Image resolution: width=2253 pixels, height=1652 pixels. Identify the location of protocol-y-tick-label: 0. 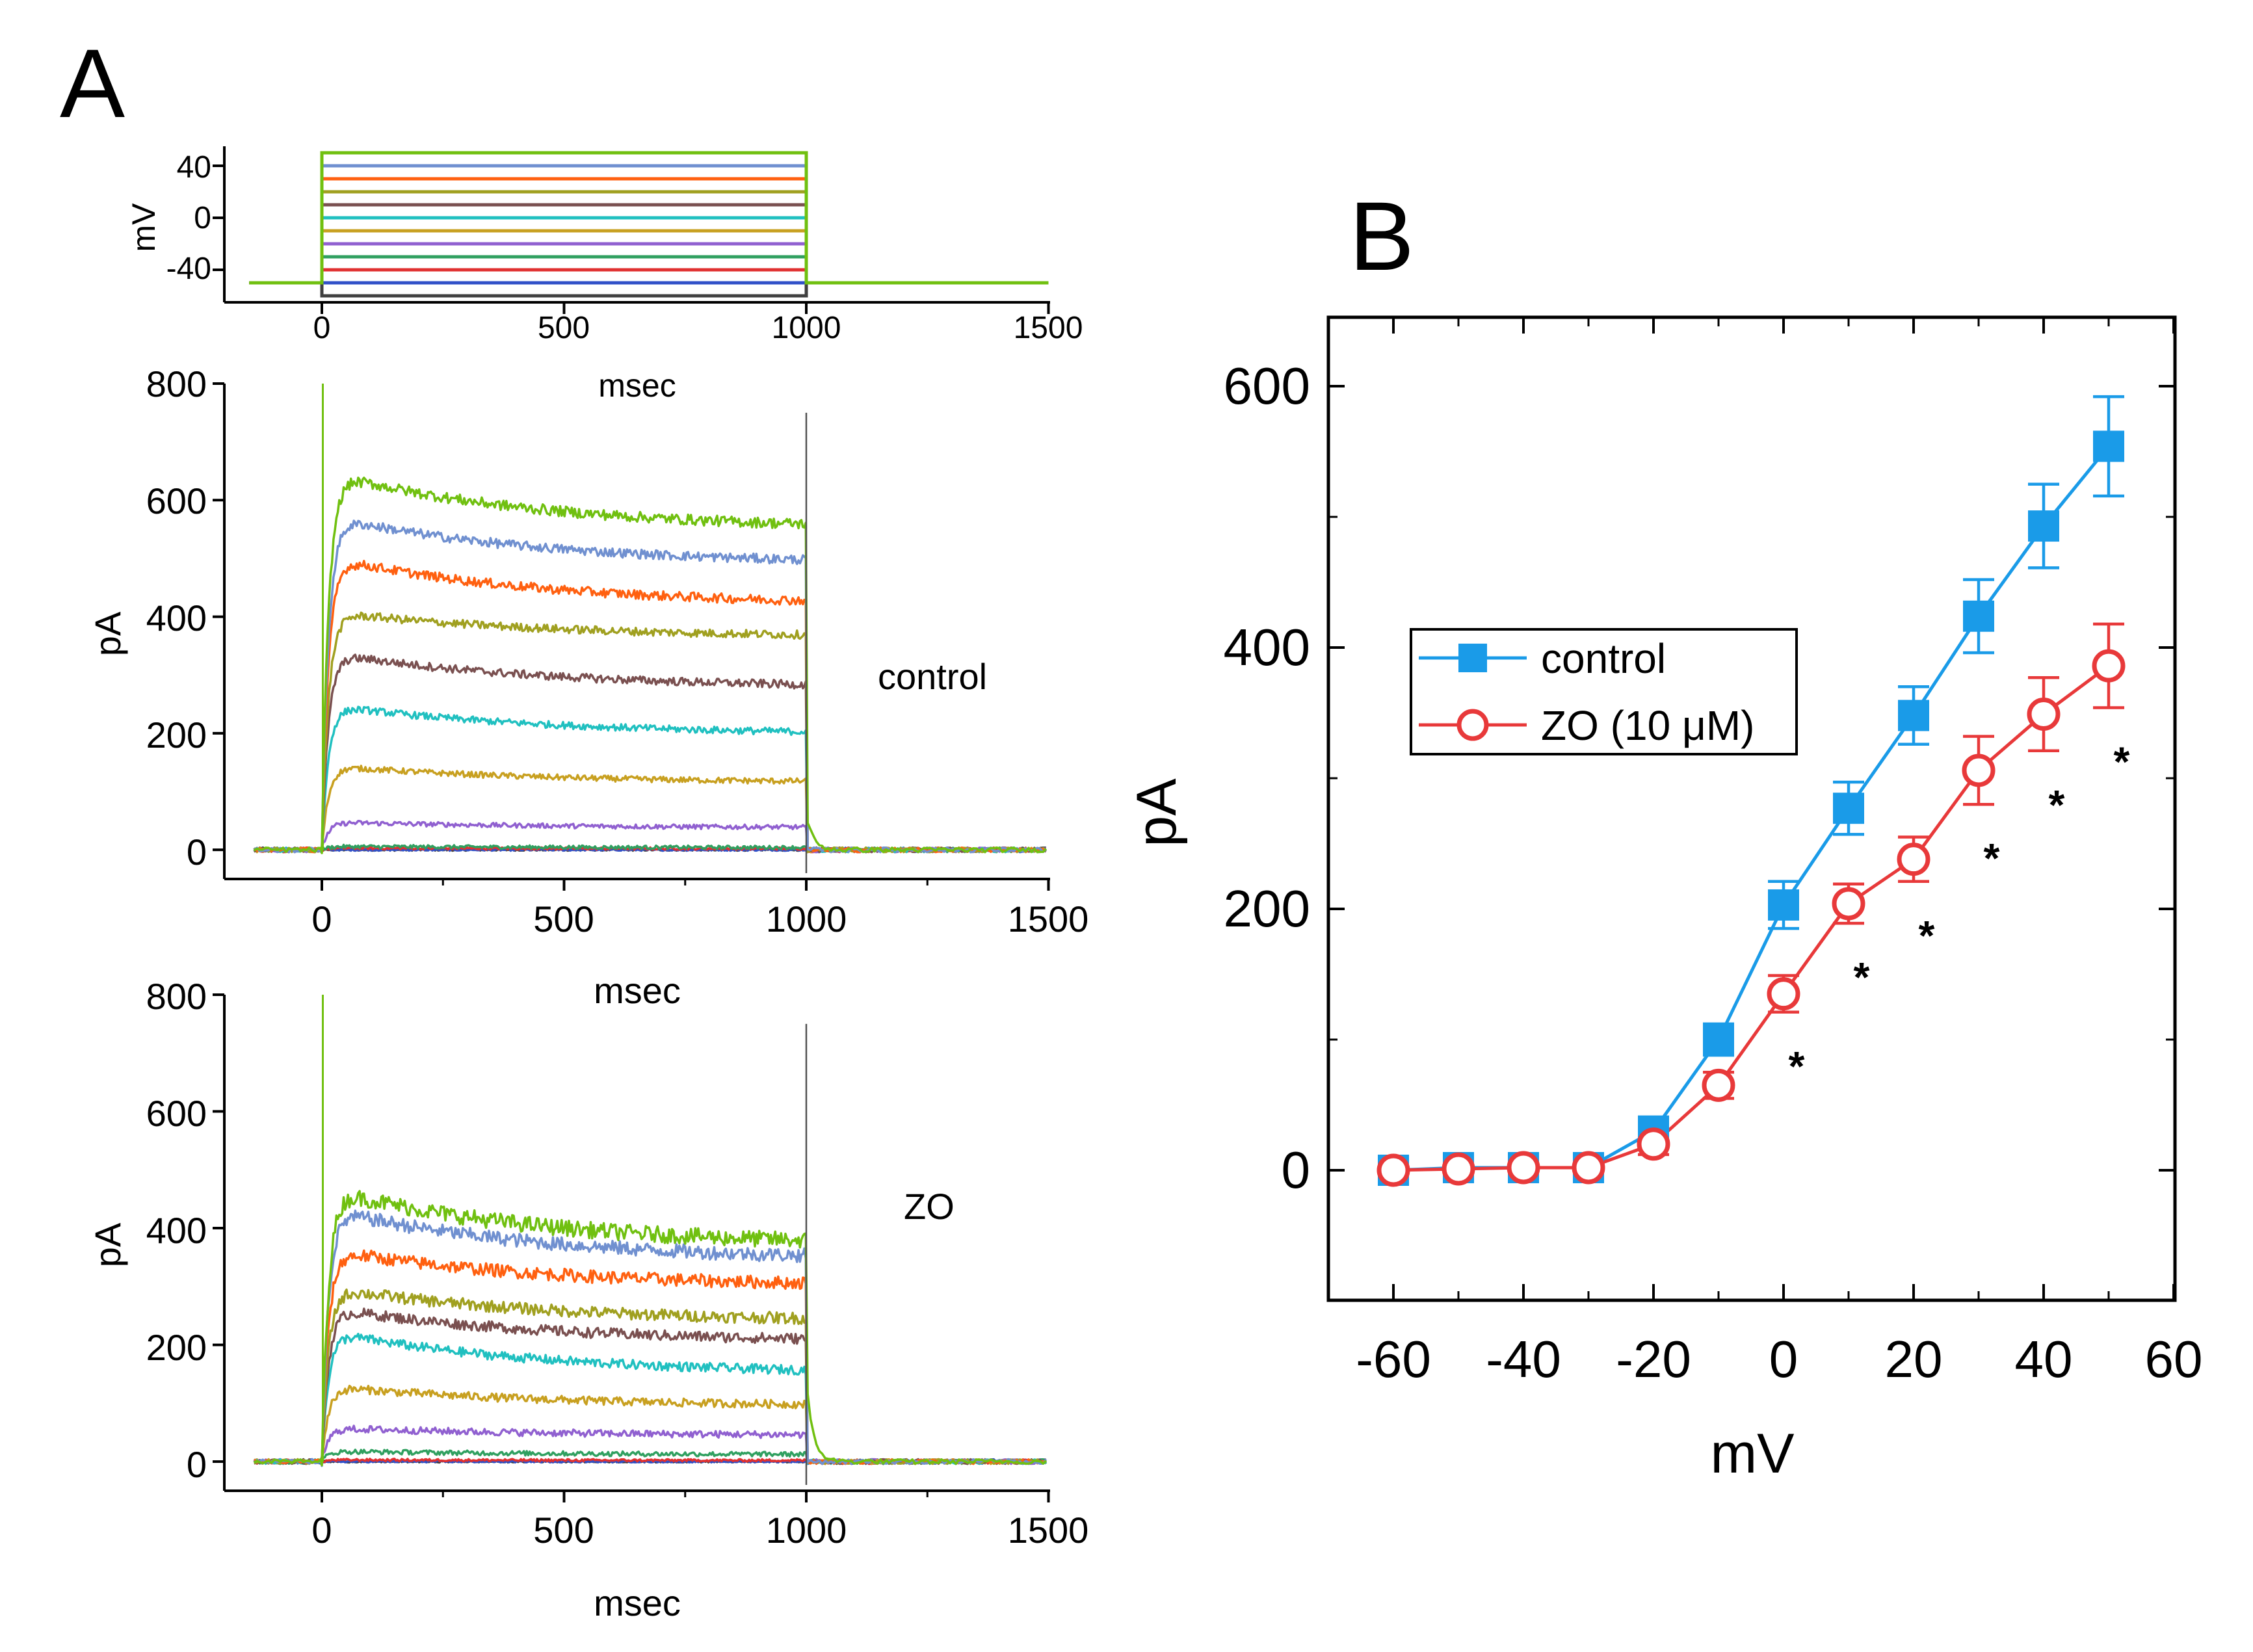
(202, 218).